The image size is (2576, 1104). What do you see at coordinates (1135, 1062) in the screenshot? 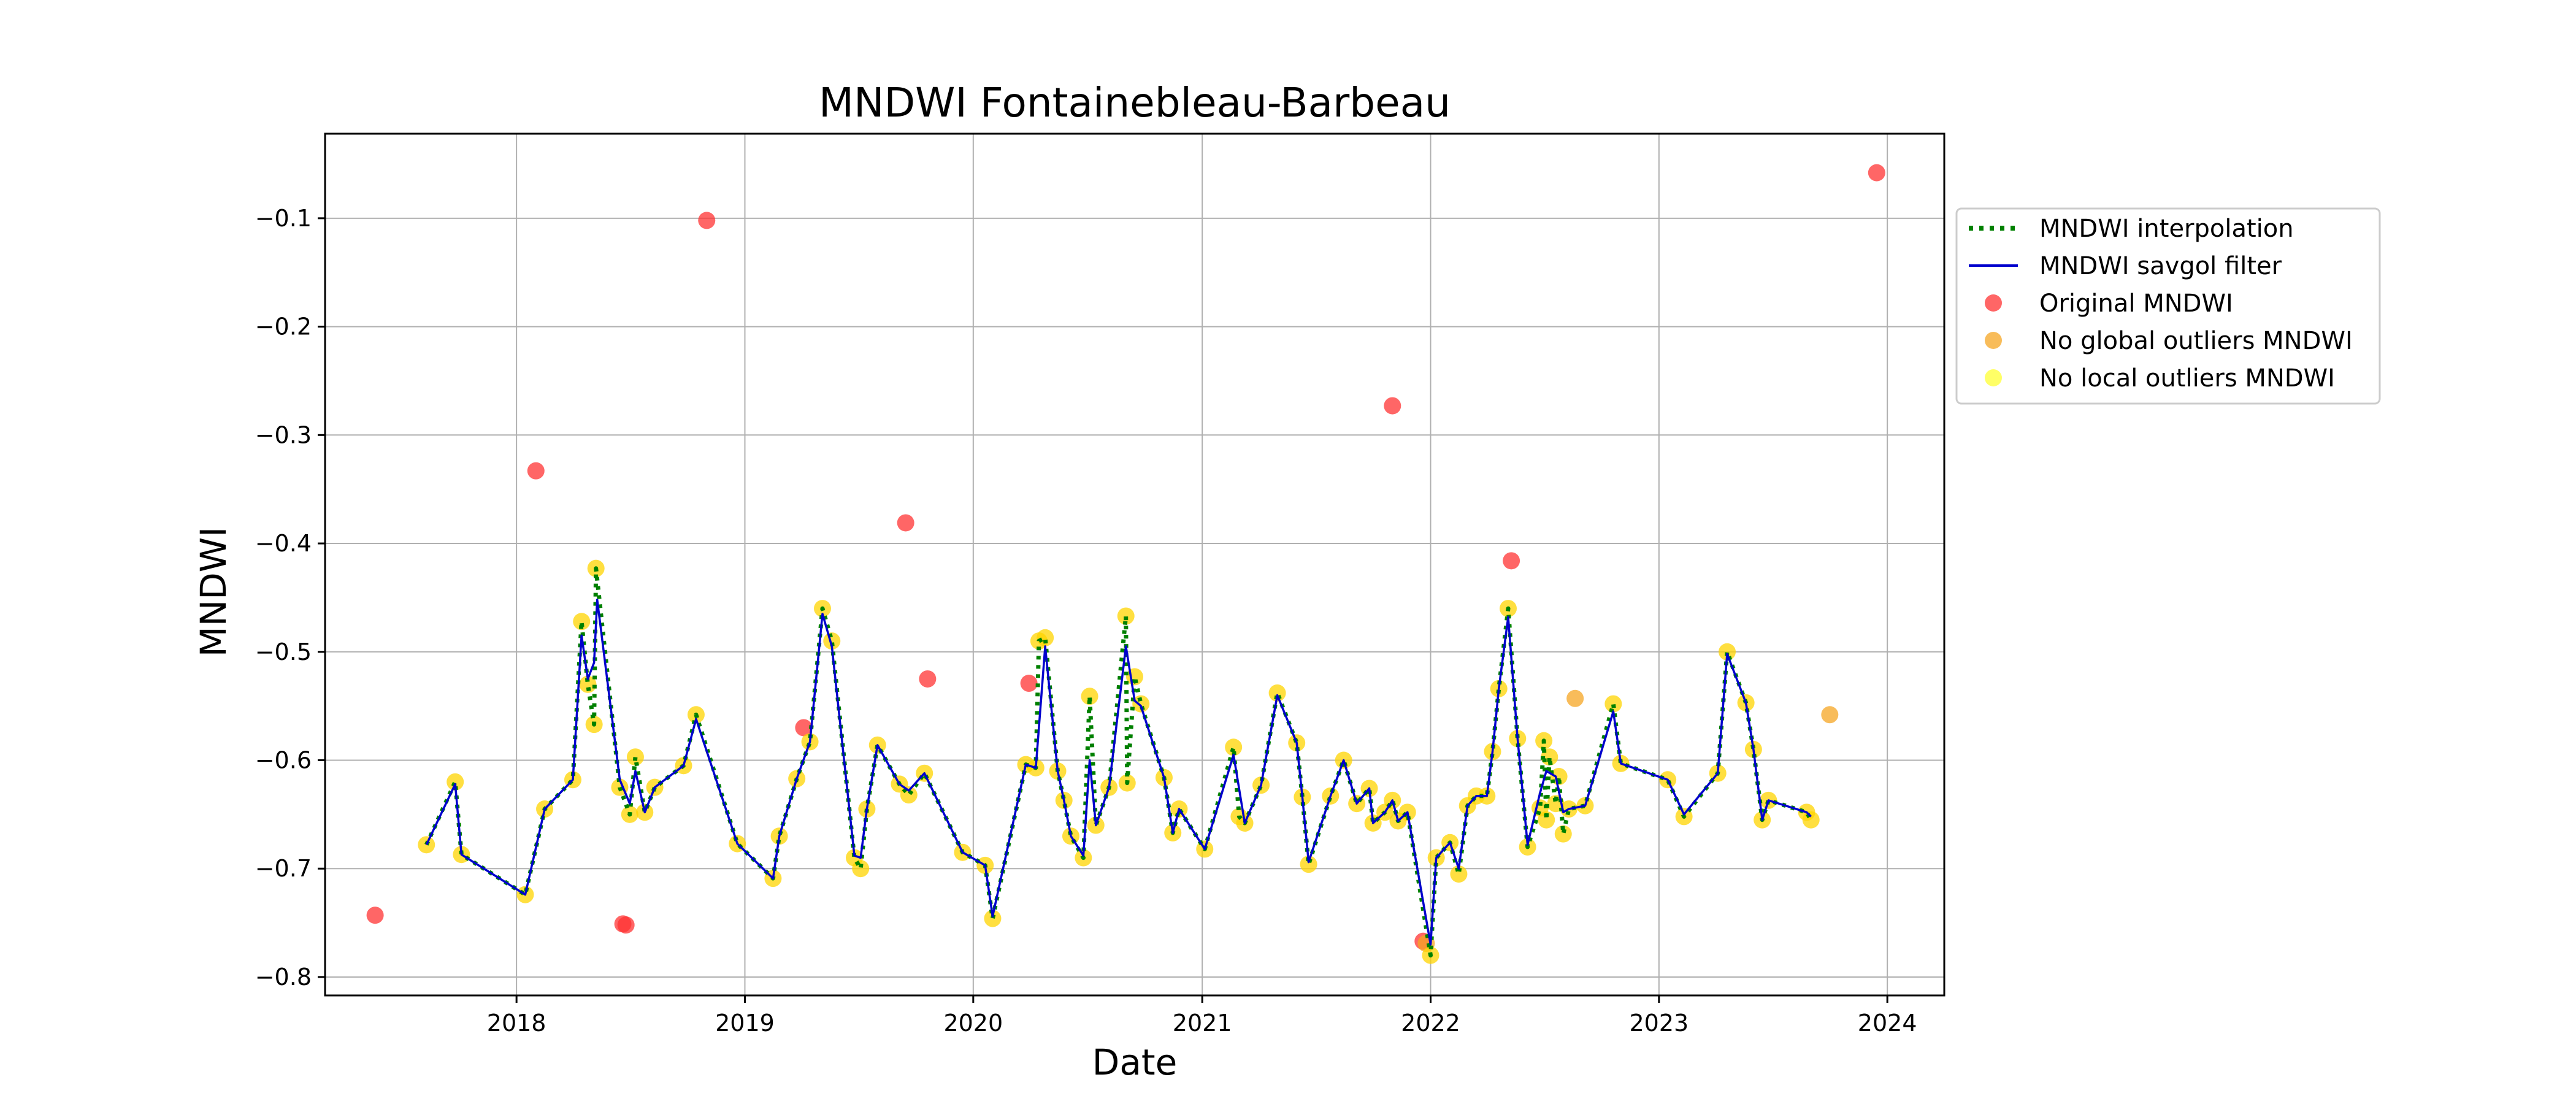
I see `x-axis-title: Date` at bounding box center [1135, 1062].